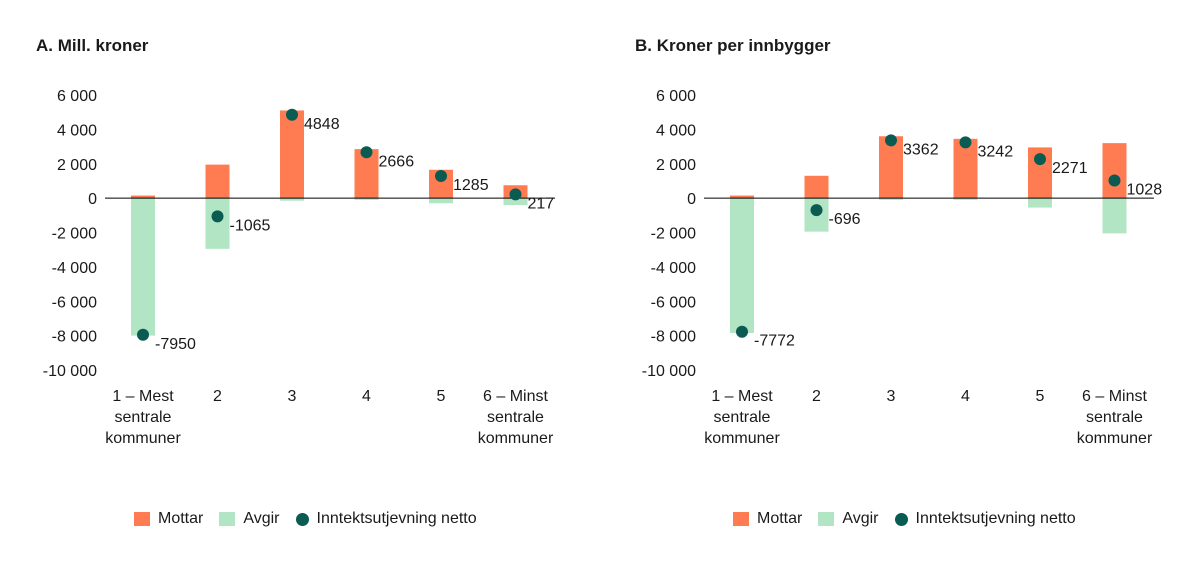  Describe the element at coordinates (1145, 189) in the screenshot. I see `data-label: 1028` at that location.